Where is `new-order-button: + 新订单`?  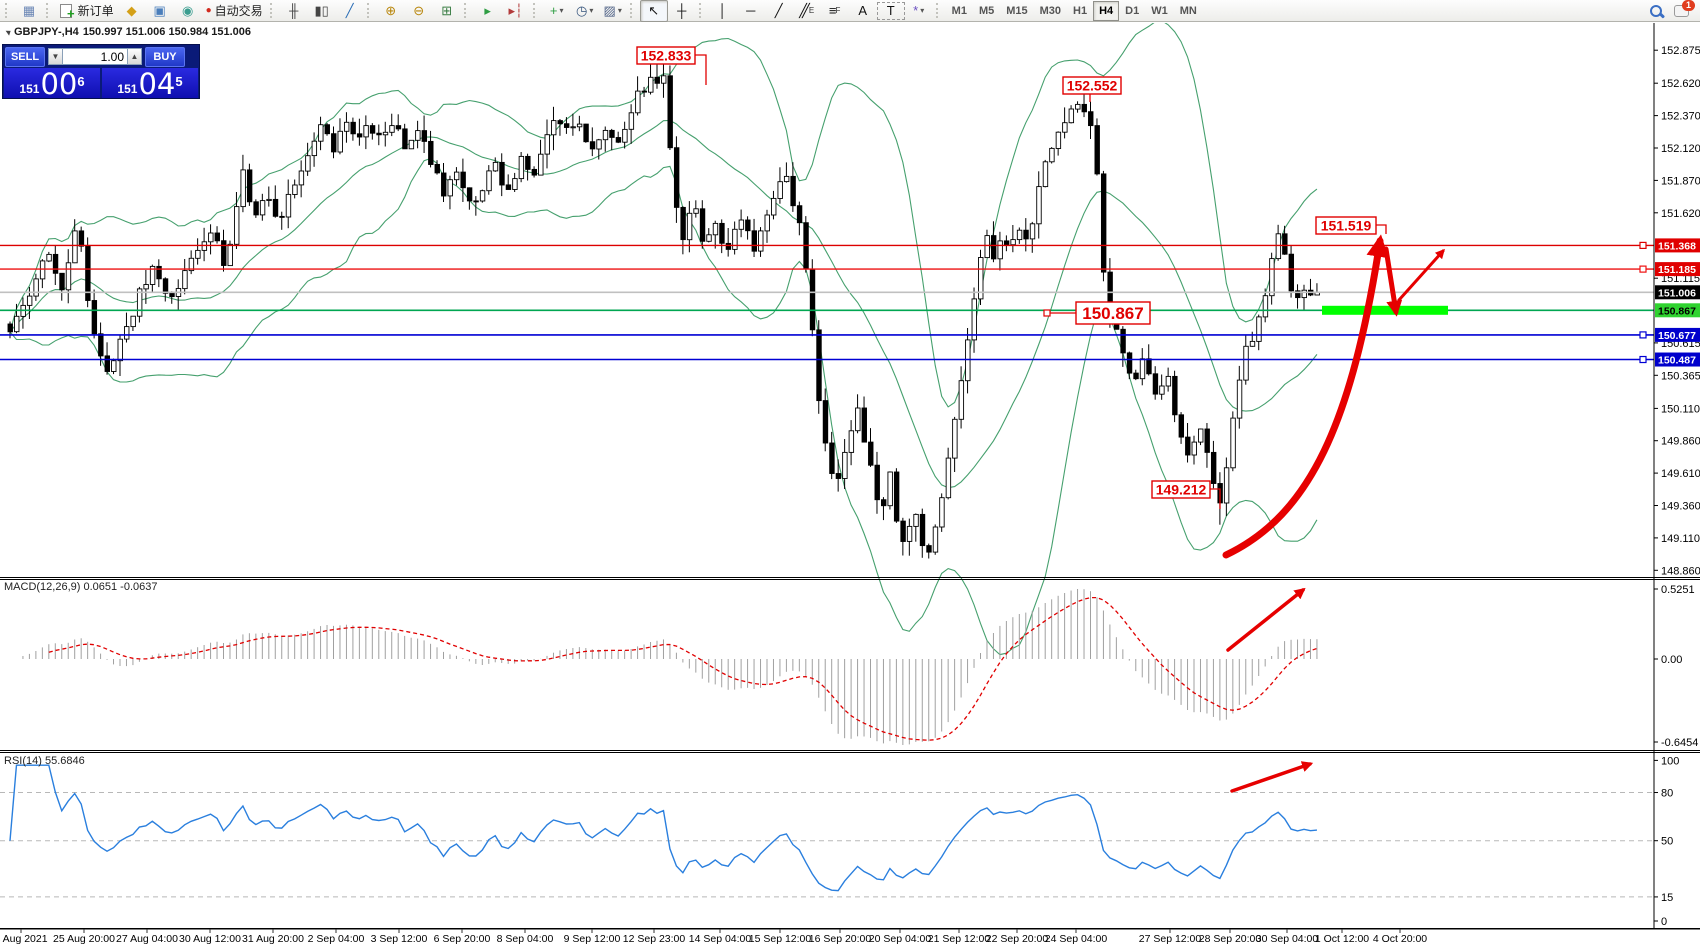 new-order-button: + 新订单 is located at coordinates (87, 11).